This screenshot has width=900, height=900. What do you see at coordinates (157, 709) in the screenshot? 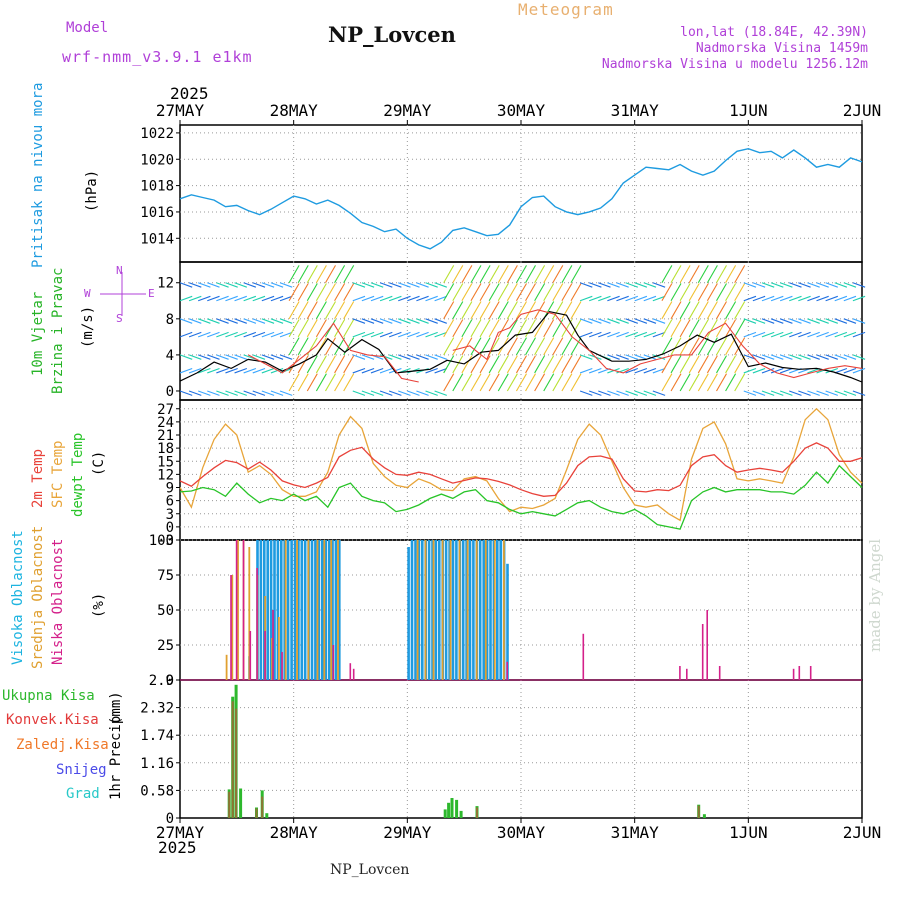
I see `y-tick-label: 2.32` at bounding box center [157, 709].